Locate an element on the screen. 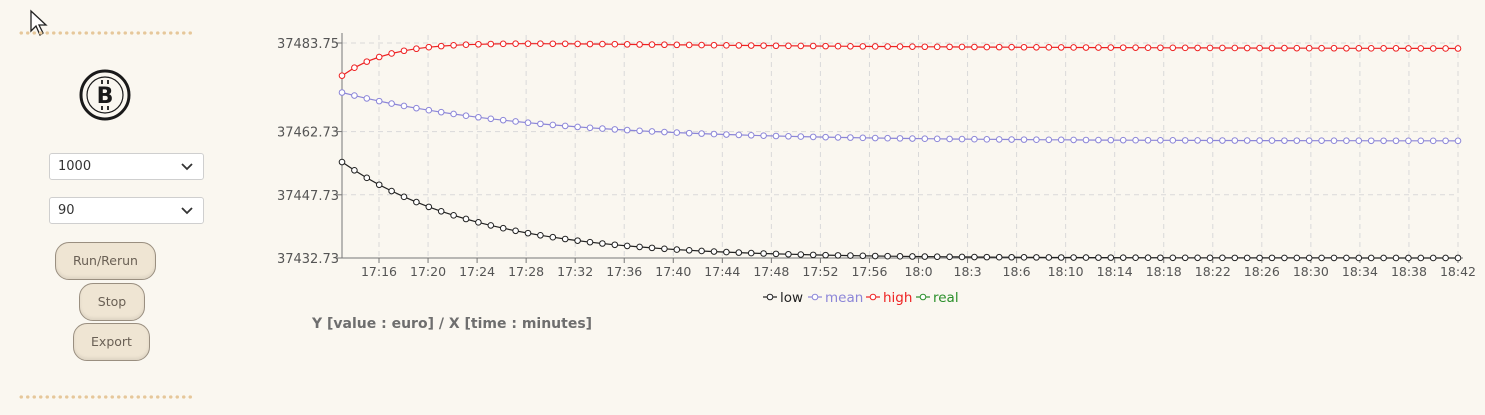 The width and height of the screenshot is (1485, 415). legend-marker-low is located at coordinates (770, 297).